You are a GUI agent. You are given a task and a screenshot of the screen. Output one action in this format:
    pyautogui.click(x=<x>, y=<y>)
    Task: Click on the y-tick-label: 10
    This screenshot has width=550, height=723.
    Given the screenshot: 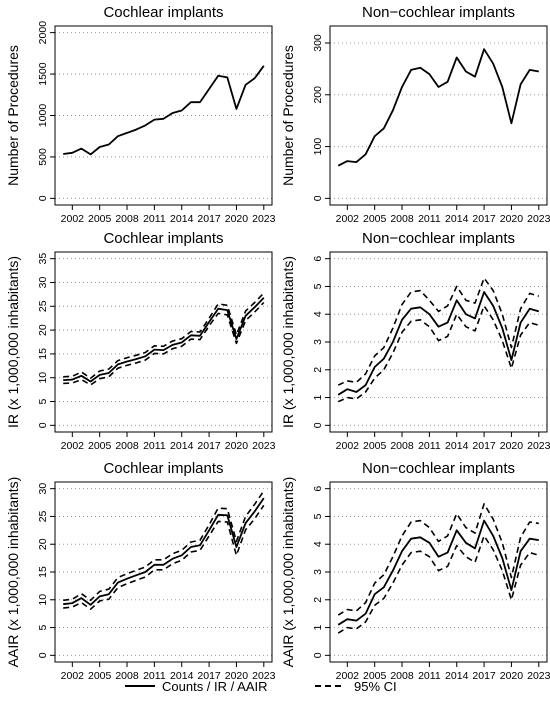 What is the action you would take?
    pyautogui.click(x=43, y=600)
    